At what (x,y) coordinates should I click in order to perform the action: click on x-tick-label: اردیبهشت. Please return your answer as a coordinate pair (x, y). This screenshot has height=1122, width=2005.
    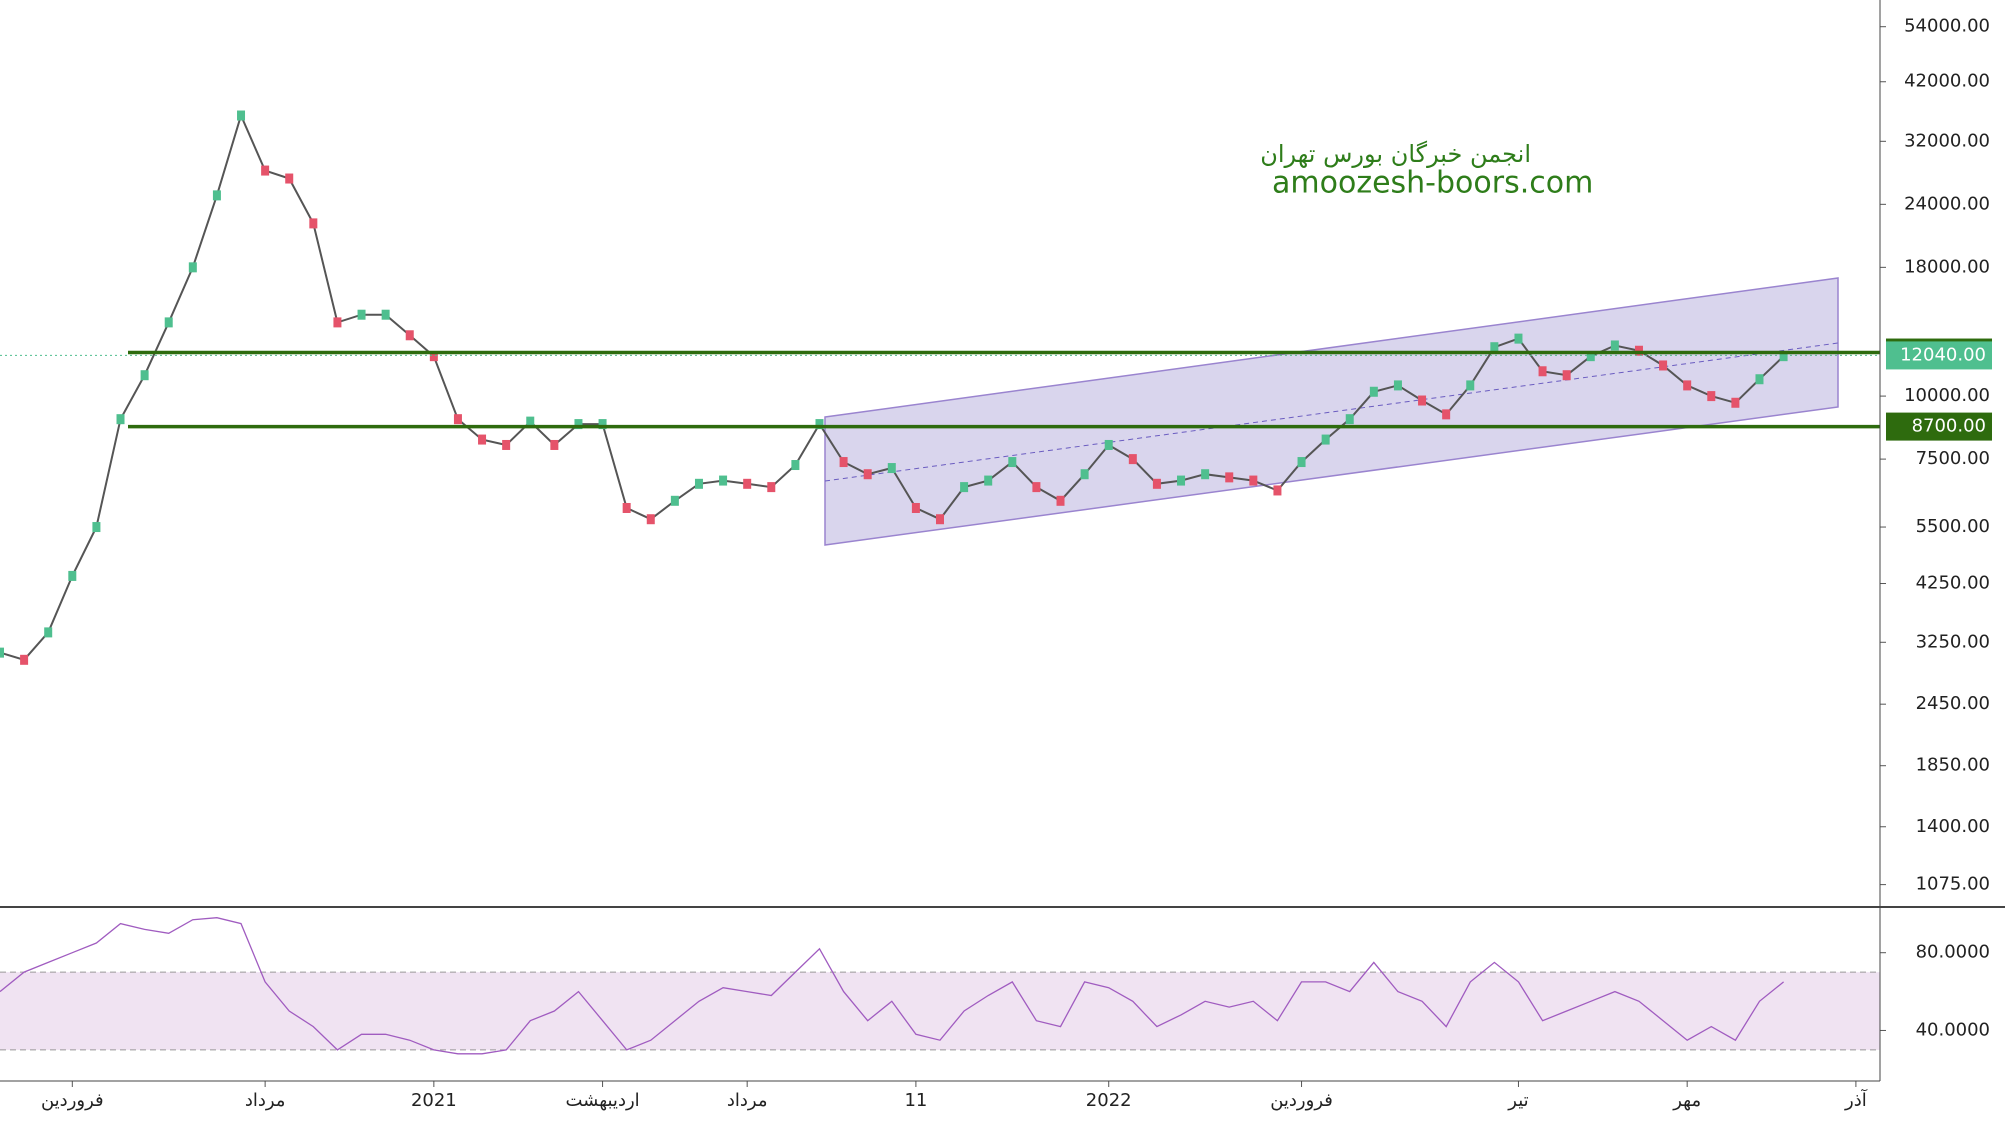
    Looking at the image, I should click on (602, 1100).